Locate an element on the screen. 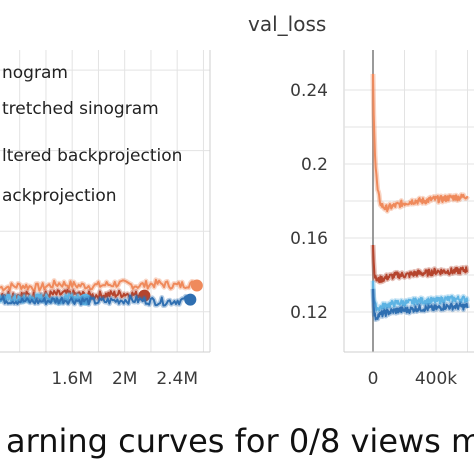 This screenshot has width=474, height=474. right-y-tick-label: 0.24 is located at coordinates (309, 91).